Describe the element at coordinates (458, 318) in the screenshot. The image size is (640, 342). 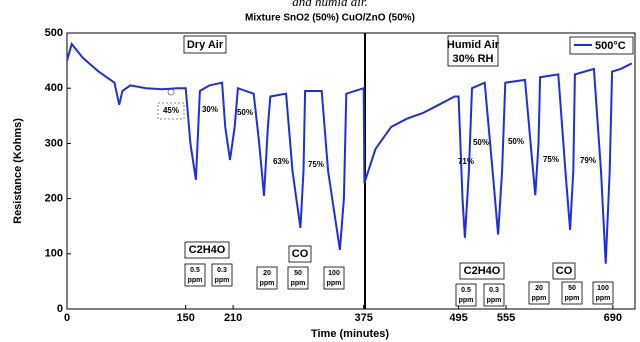
I see `x-tick-label: 495` at that location.